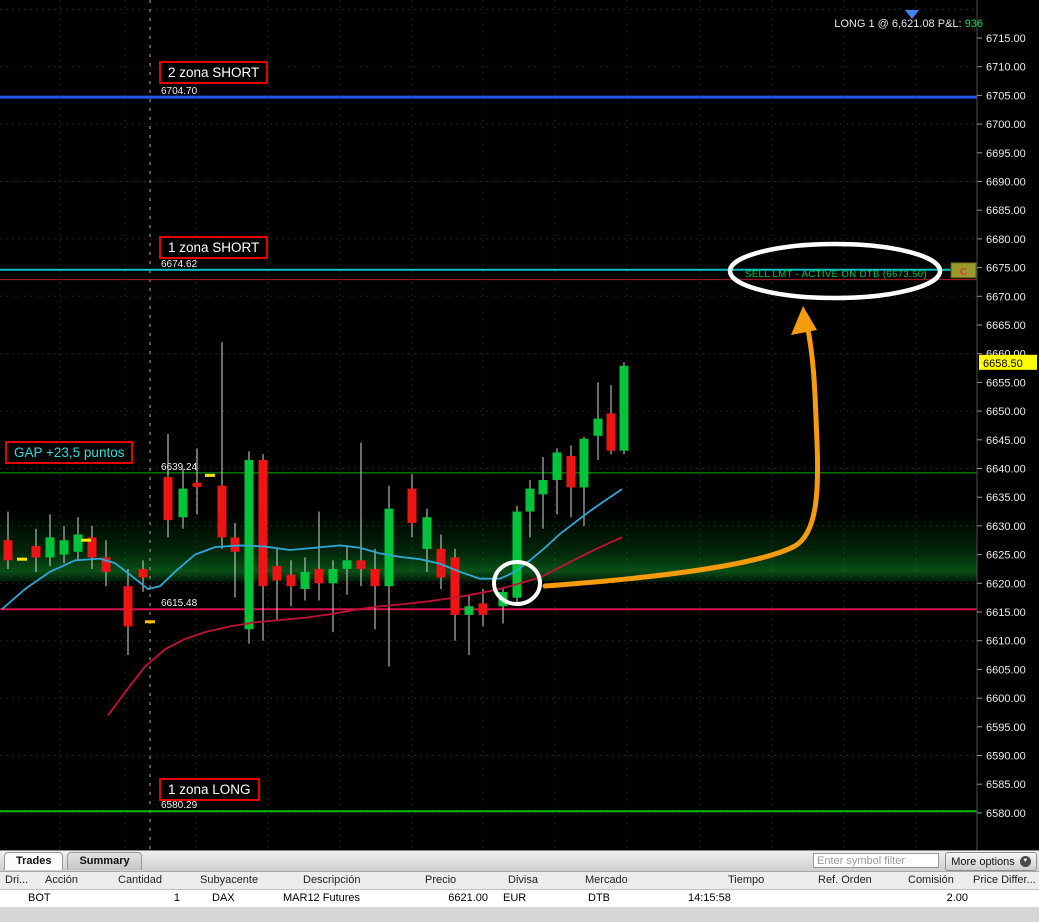 The width and height of the screenshot is (1039, 922). I want to click on axis-tick-label: 6705.00, so click(1006, 96).